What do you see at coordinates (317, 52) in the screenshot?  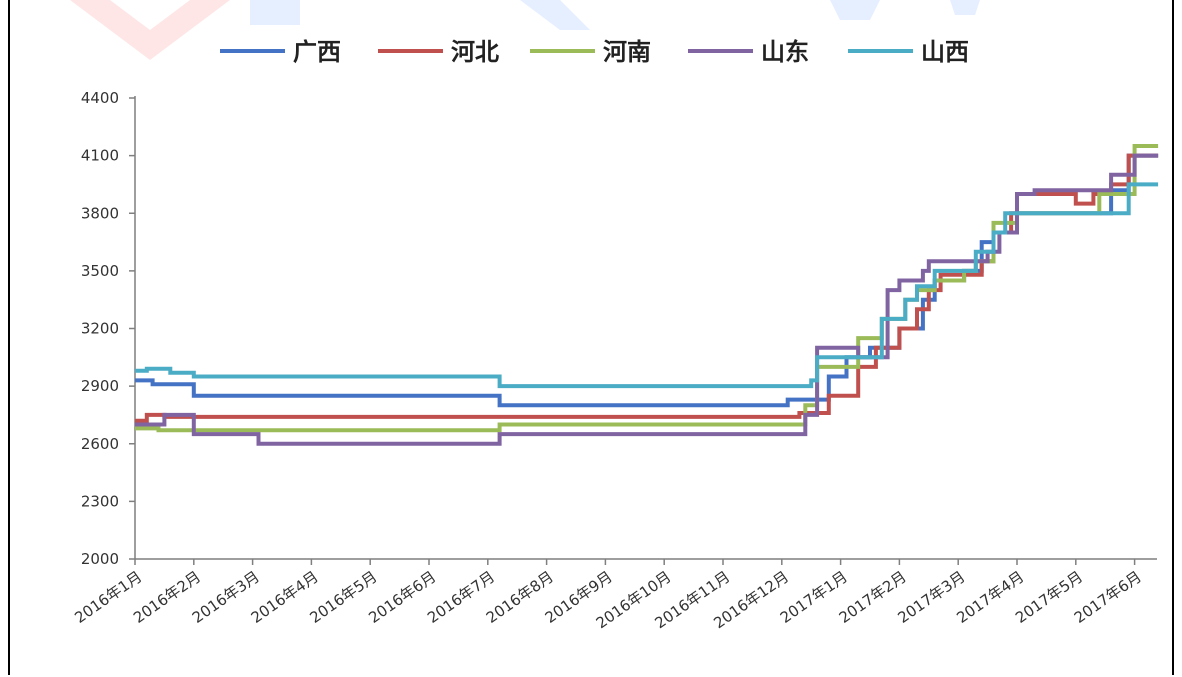 I see `legend-label: 广西` at bounding box center [317, 52].